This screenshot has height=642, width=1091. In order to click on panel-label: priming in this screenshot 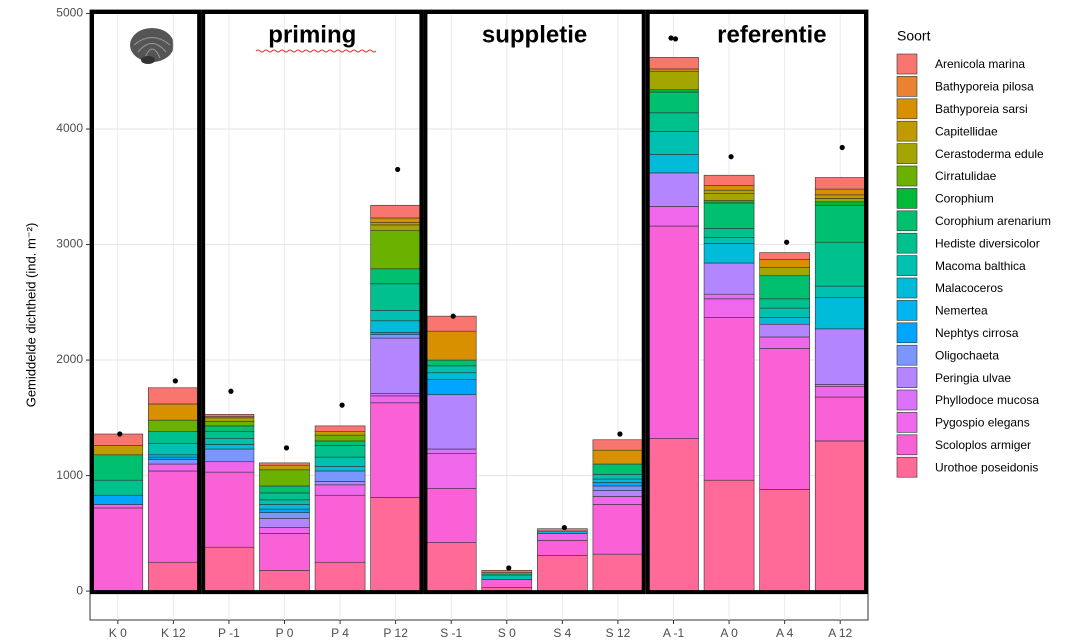, I will do `click(312, 34)`.